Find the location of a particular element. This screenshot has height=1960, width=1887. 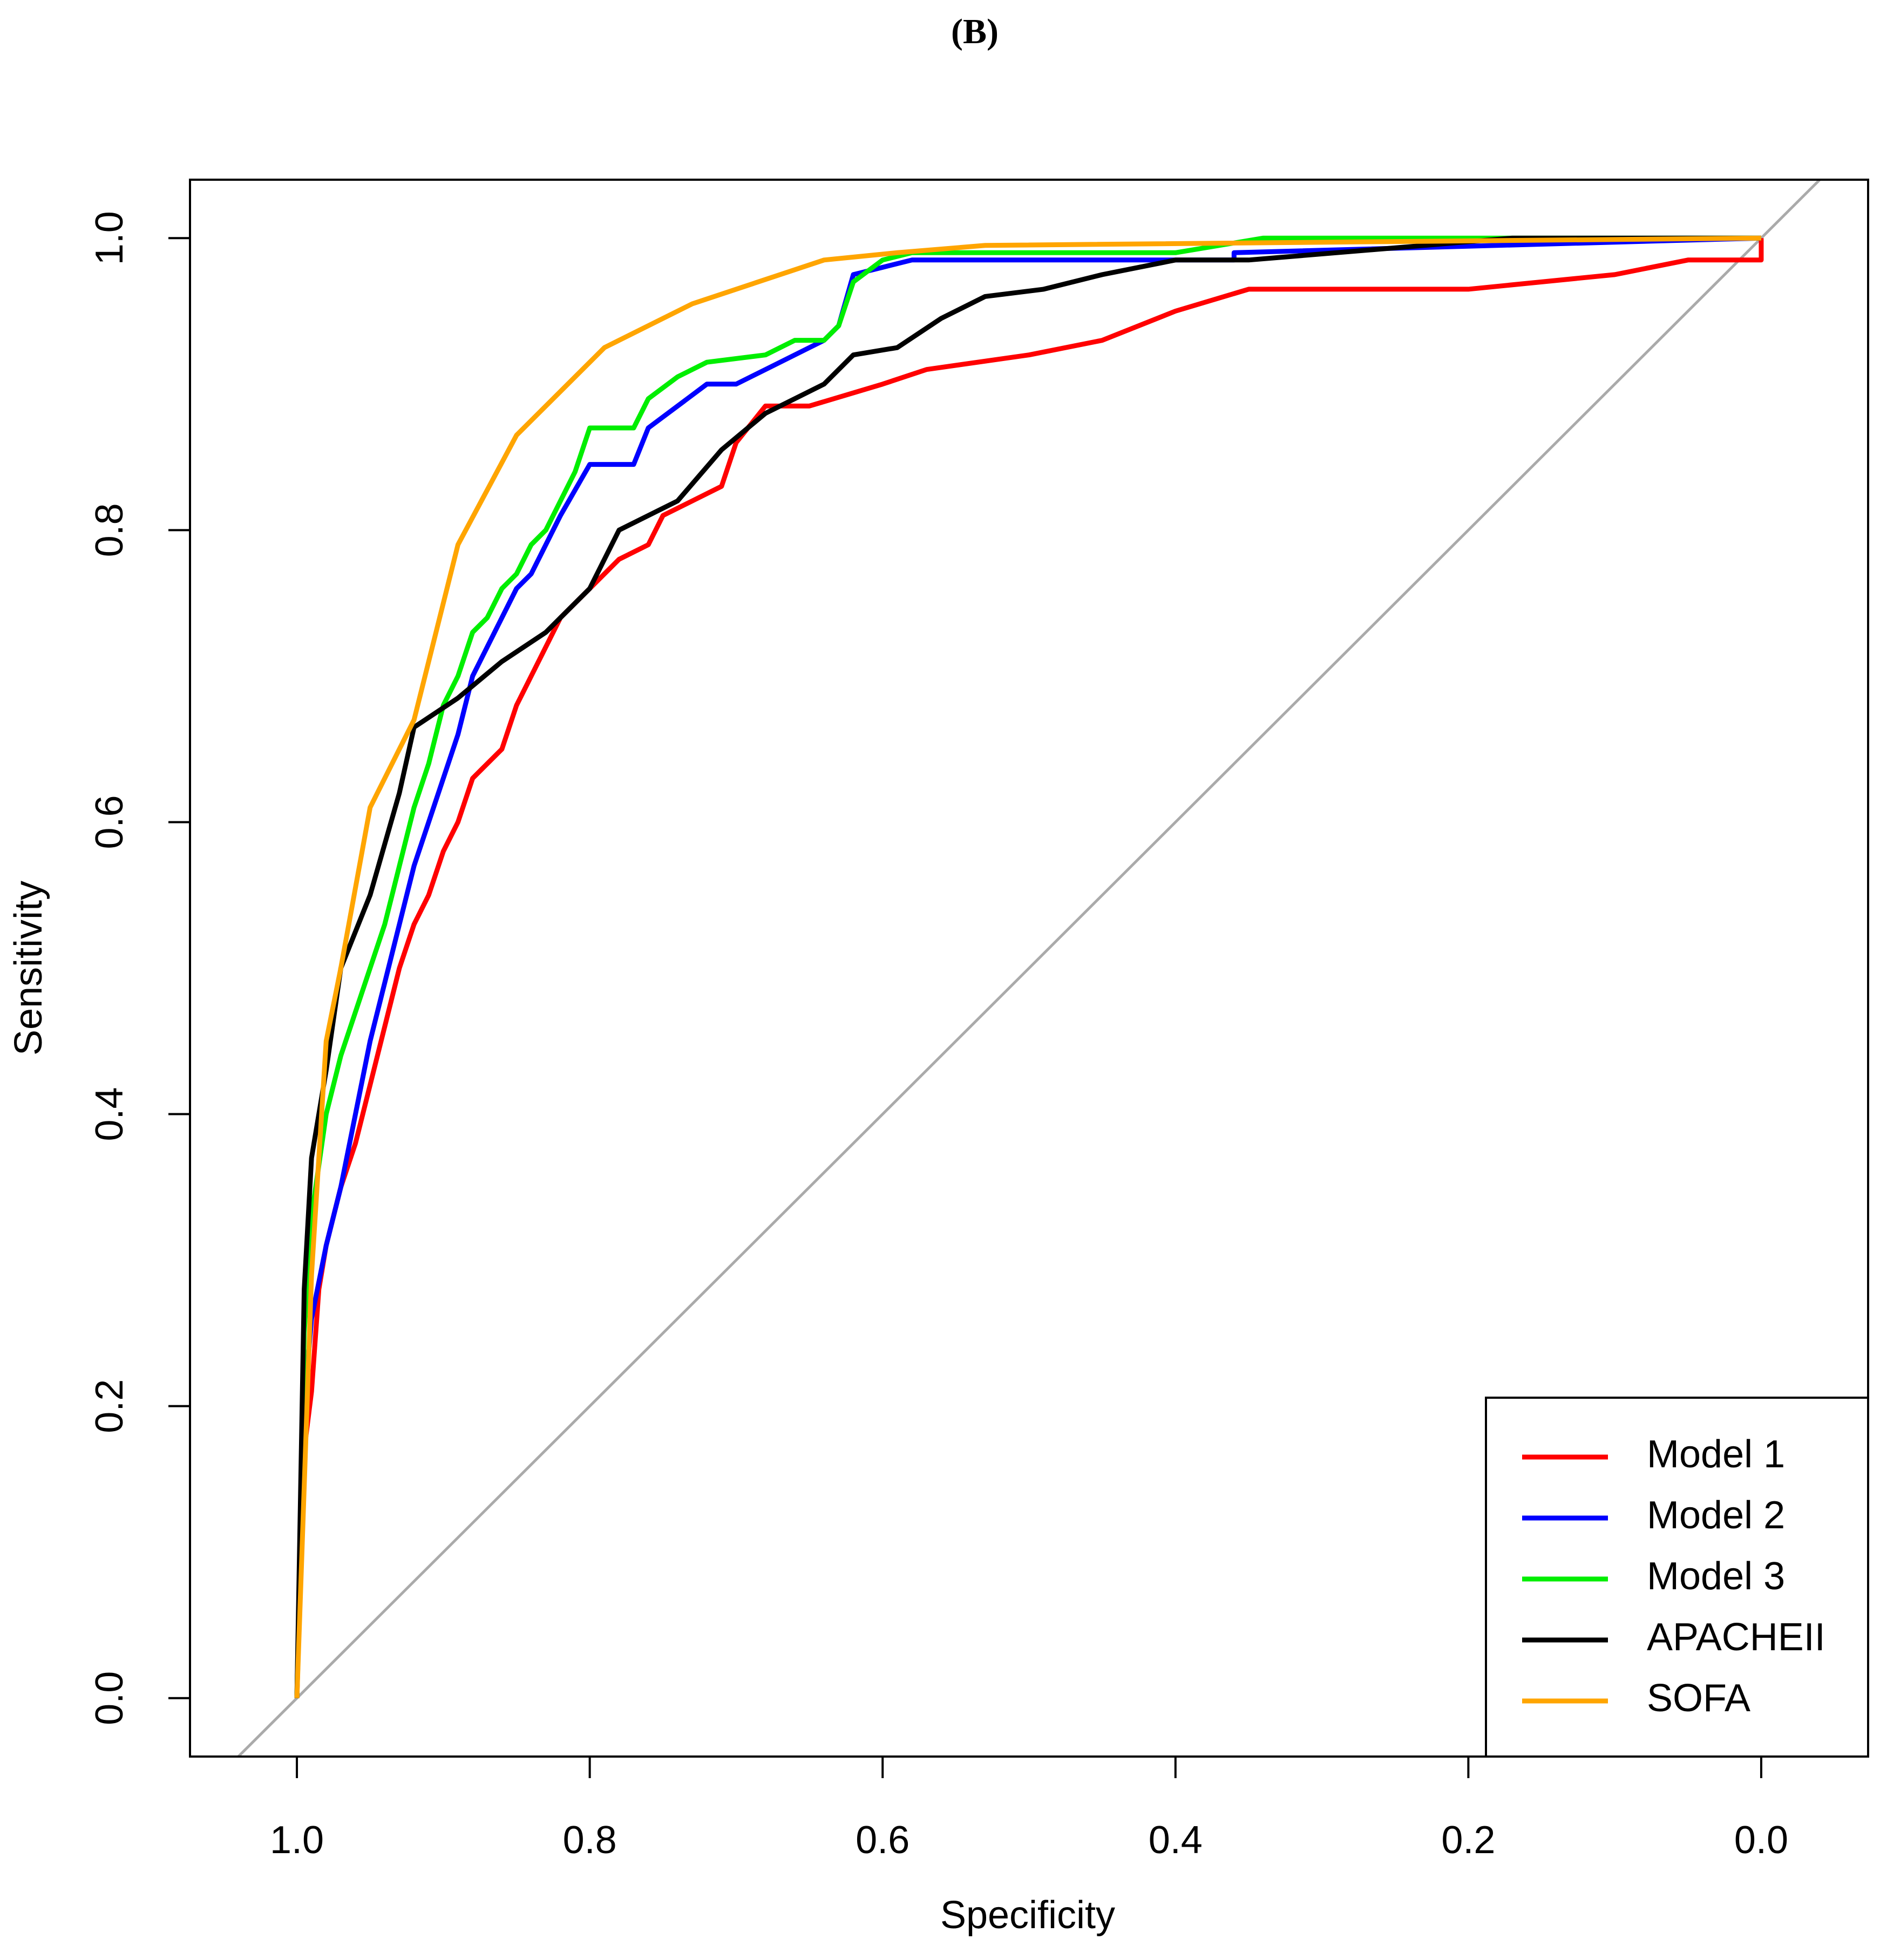

x-tick-label: 0.0 is located at coordinates (1761, 1840).